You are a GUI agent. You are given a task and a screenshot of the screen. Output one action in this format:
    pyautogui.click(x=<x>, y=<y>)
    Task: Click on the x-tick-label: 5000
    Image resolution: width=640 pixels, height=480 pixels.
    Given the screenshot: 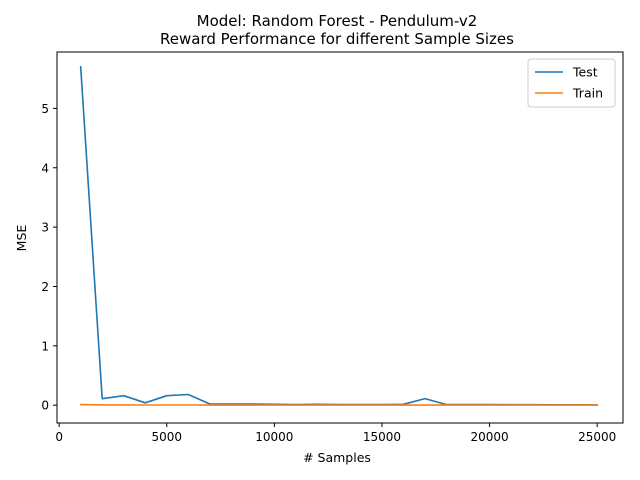 What is the action you would take?
    pyautogui.click(x=166, y=437)
    